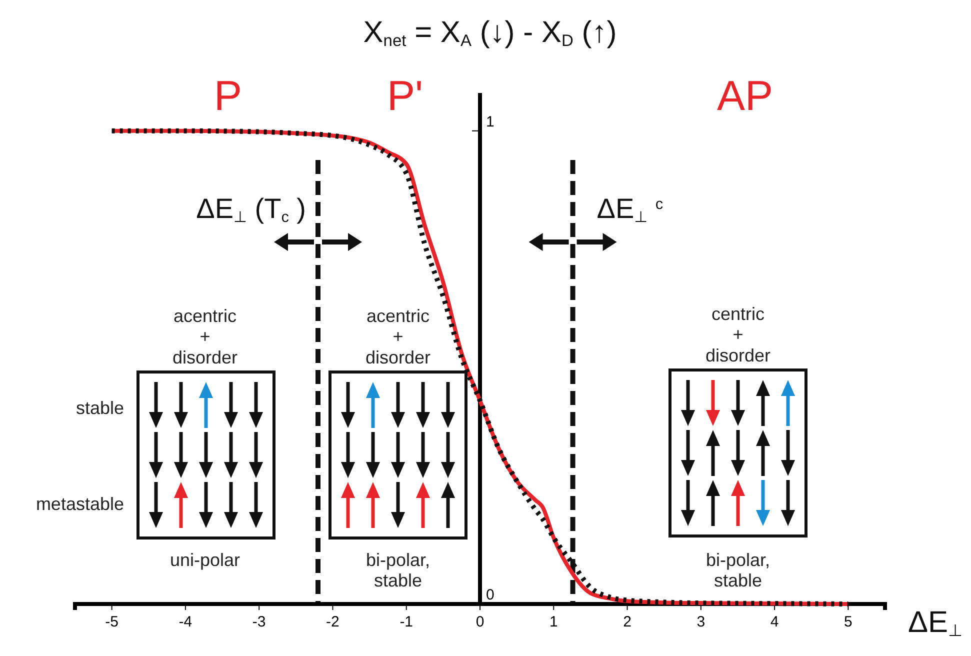 This screenshot has height=656, width=971. What do you see at coordinates (111, 622) in the screenshot?
I see `x-tick-label: -5` at bounding box center [111, 622].